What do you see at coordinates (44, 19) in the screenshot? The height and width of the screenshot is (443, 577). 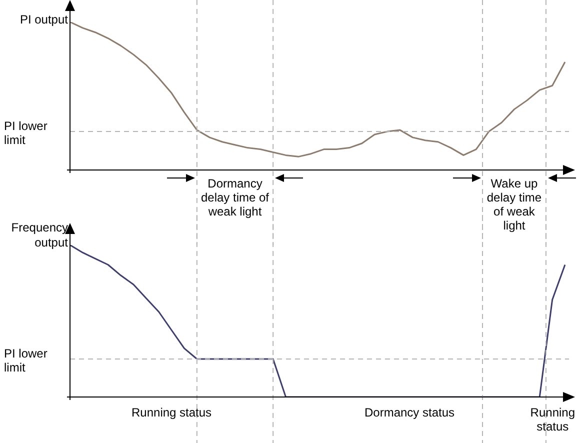 I see `y-axis-title: PI output` at bounding box center [44, 19].